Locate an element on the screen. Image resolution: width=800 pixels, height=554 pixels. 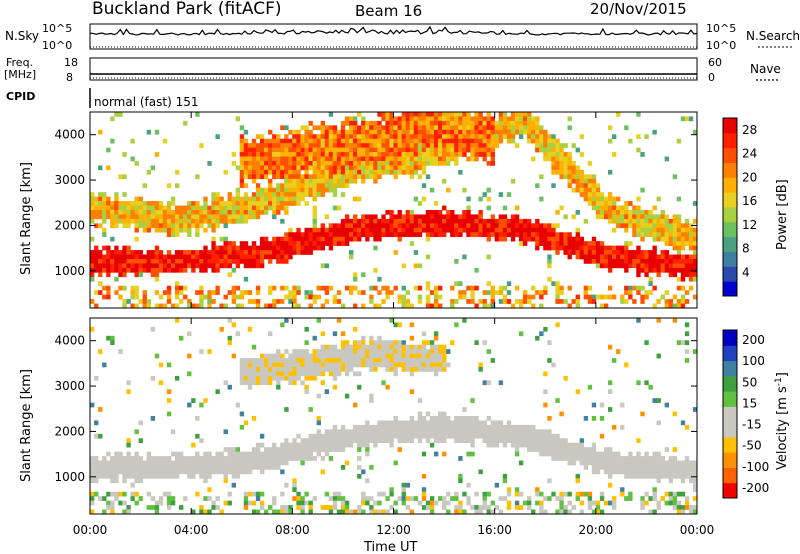
nsky-trace is located at coordinates (393, 30).